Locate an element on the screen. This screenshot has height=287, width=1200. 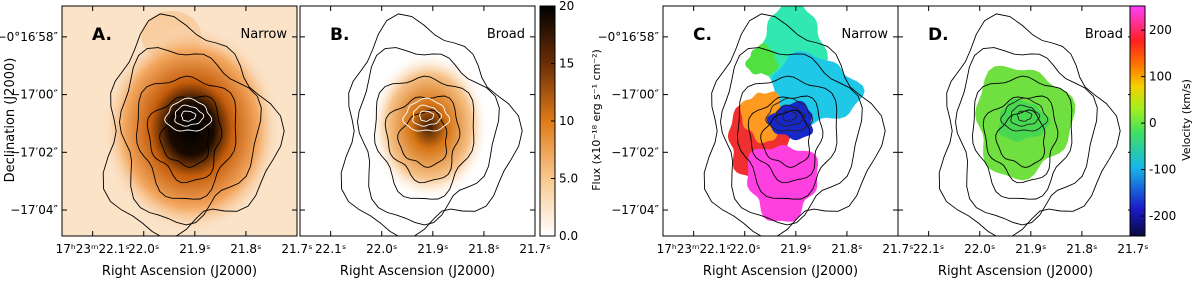
dec-title: Declination (J2000) is located at coordinates (10, 120).